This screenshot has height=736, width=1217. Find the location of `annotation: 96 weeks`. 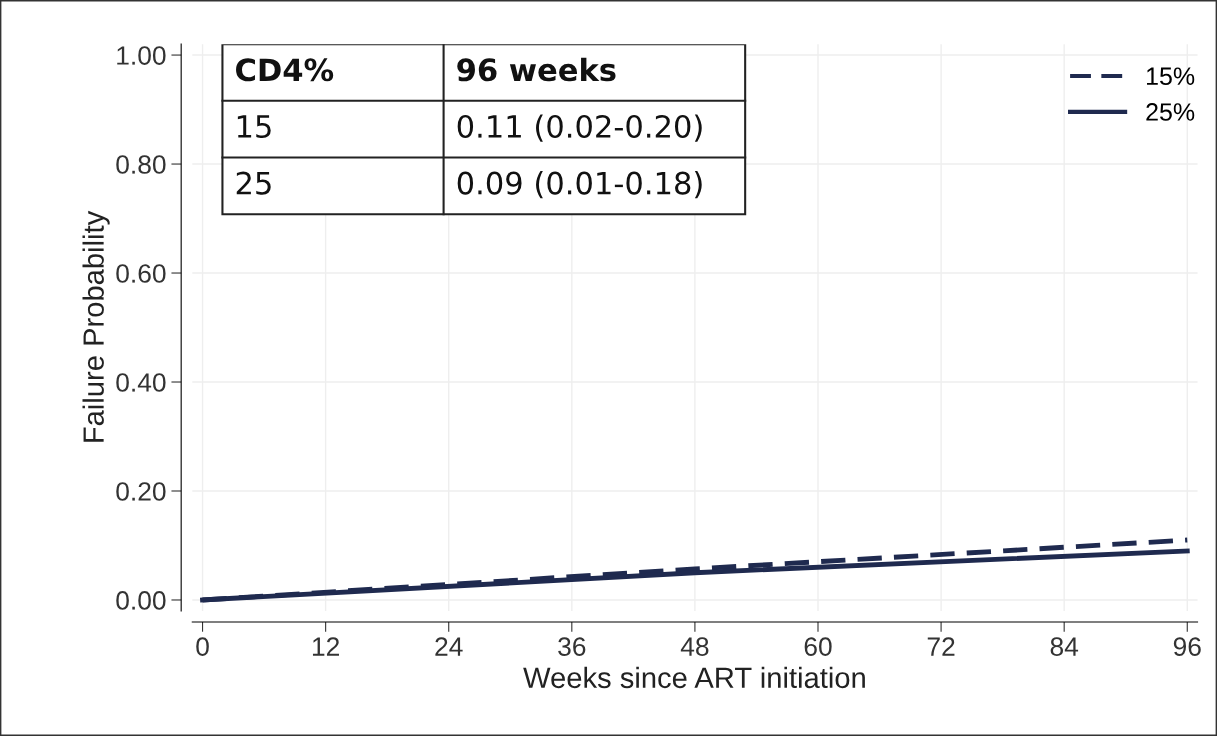

annotation: 96 weeks is located at coordinates (536, 69).